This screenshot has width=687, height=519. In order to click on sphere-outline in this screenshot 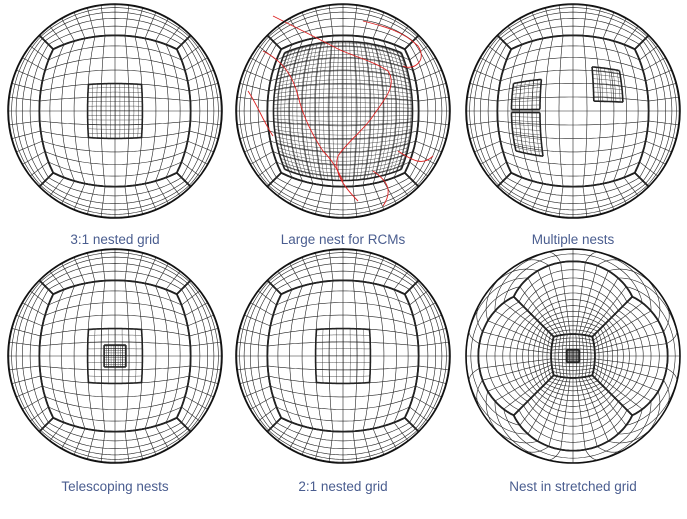, I will do `click(115, 111)`.